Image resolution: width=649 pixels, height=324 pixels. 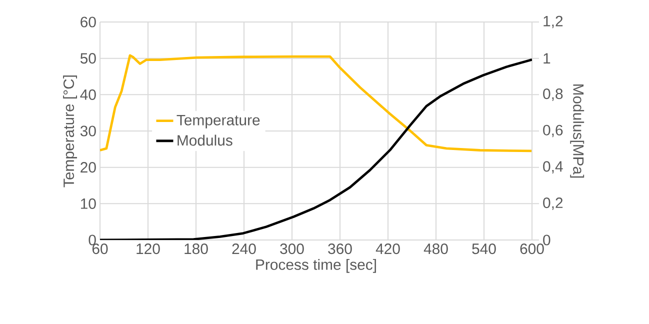 I want to click on y-tick-label: 60, so click(x=88, y=22).